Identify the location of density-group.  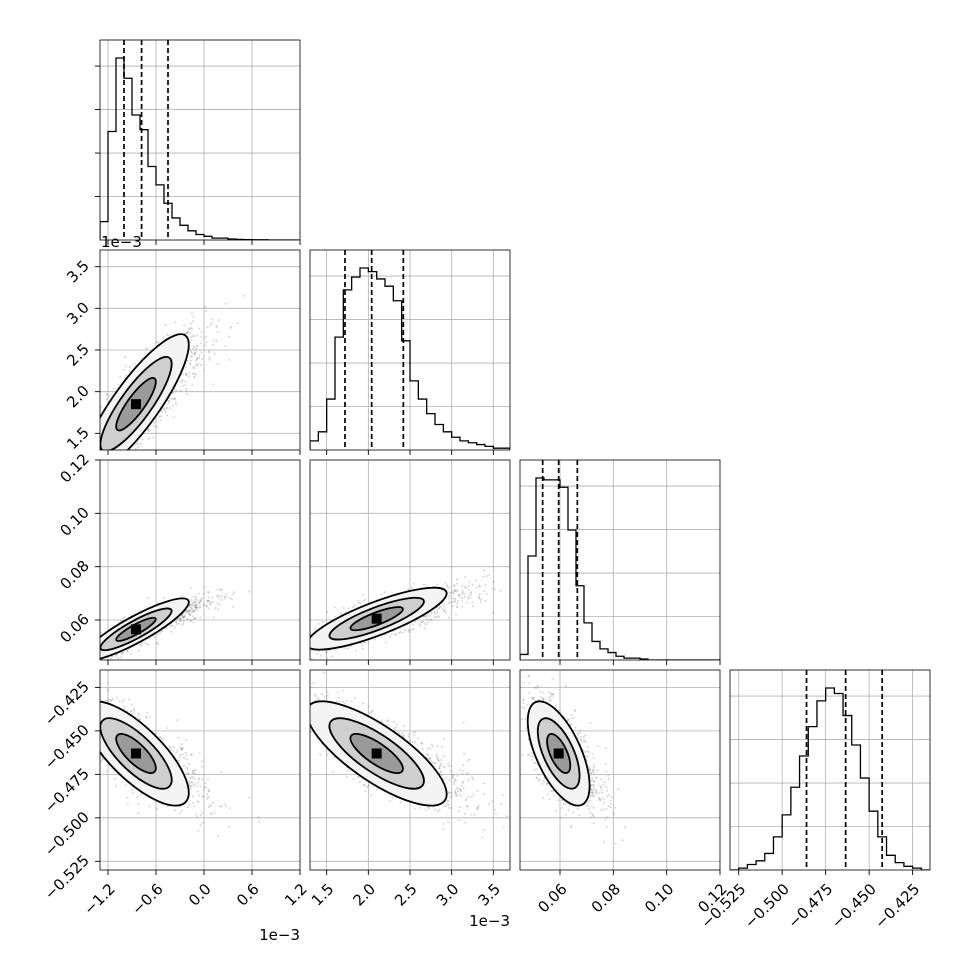
(176, 759).